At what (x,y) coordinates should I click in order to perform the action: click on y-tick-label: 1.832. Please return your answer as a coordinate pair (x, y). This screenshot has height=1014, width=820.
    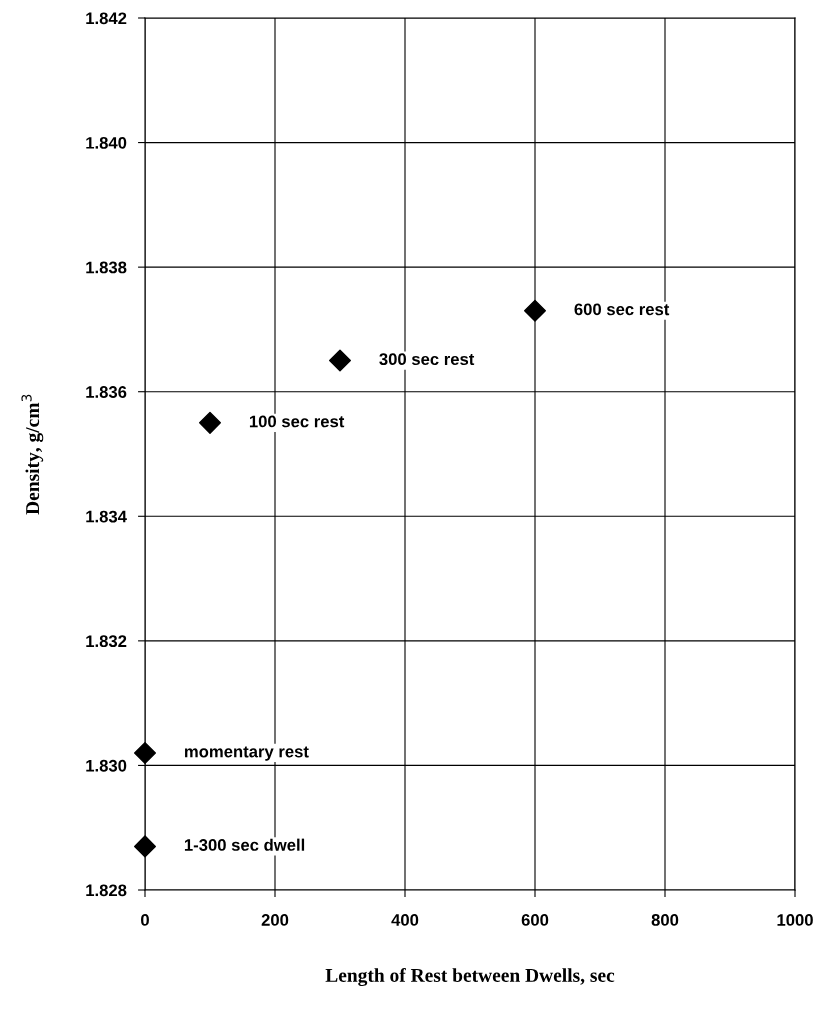
    Looking at the image, I should click on (106, 641).